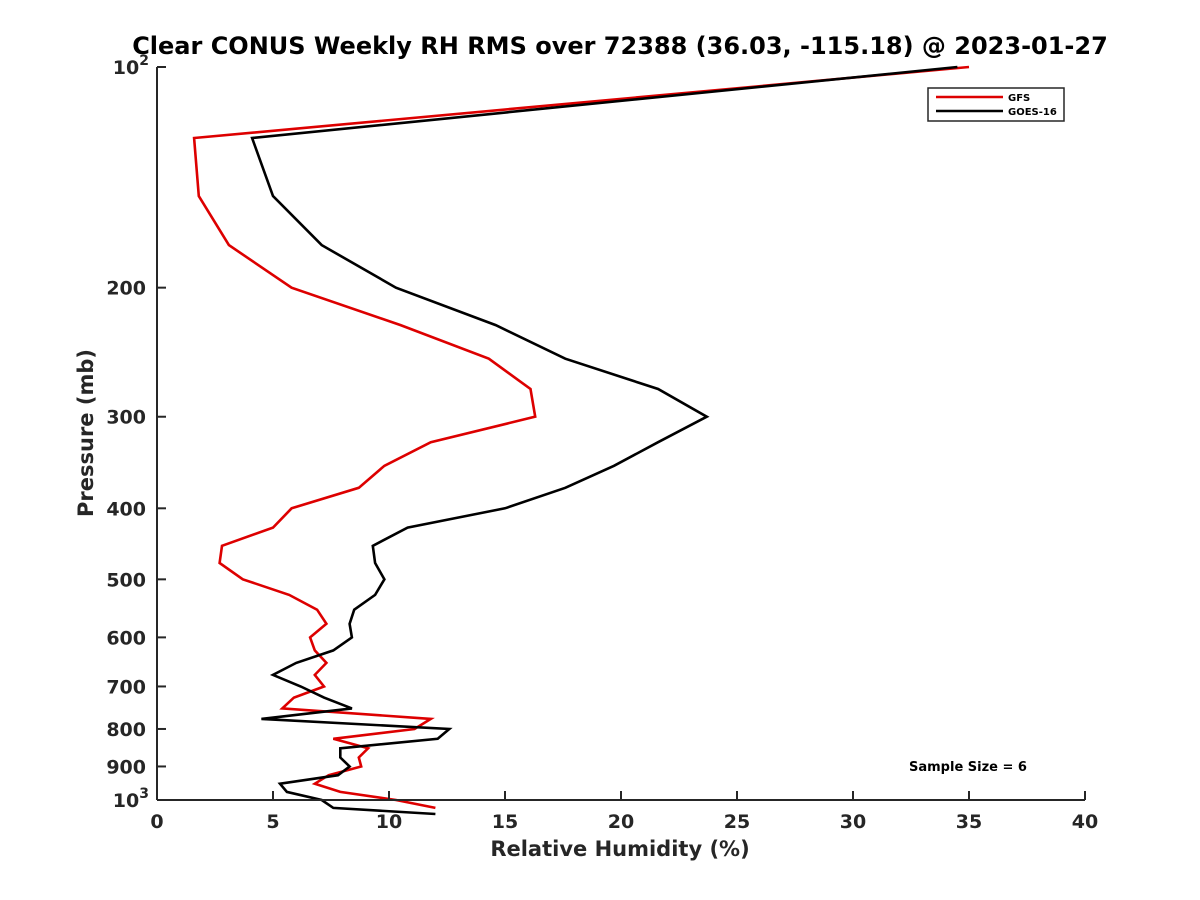  Describe the element at coordinates (505, 822) in the screenshot. I see `x-tick-label: 15` at that location.